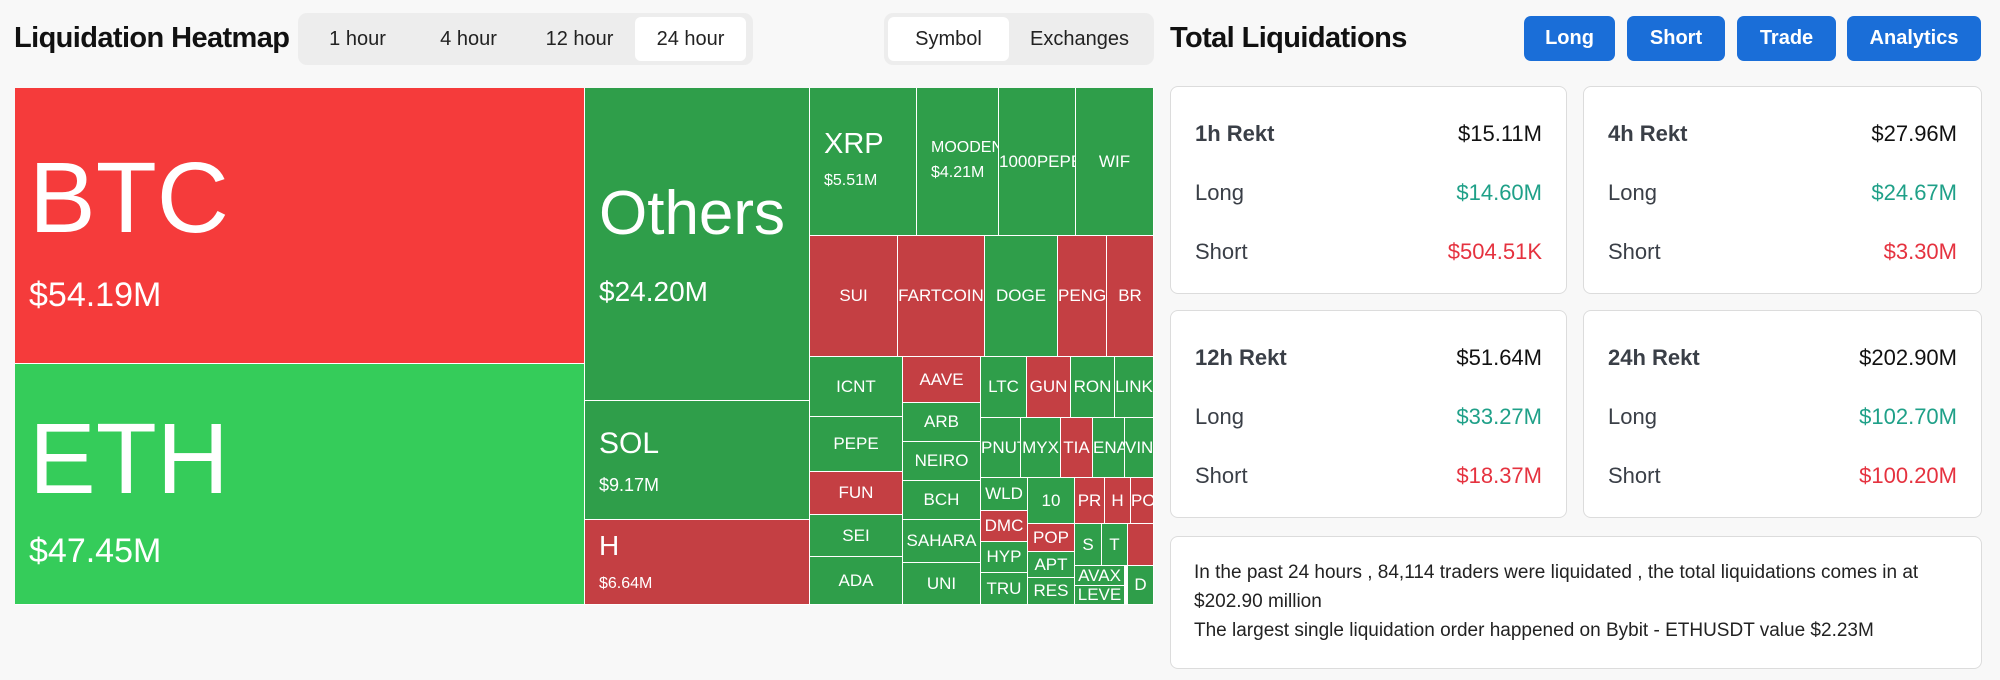 The width and height of the screenshot is (2000, 680). I want to click on treemap-cell: UNI, so click(942, 584).